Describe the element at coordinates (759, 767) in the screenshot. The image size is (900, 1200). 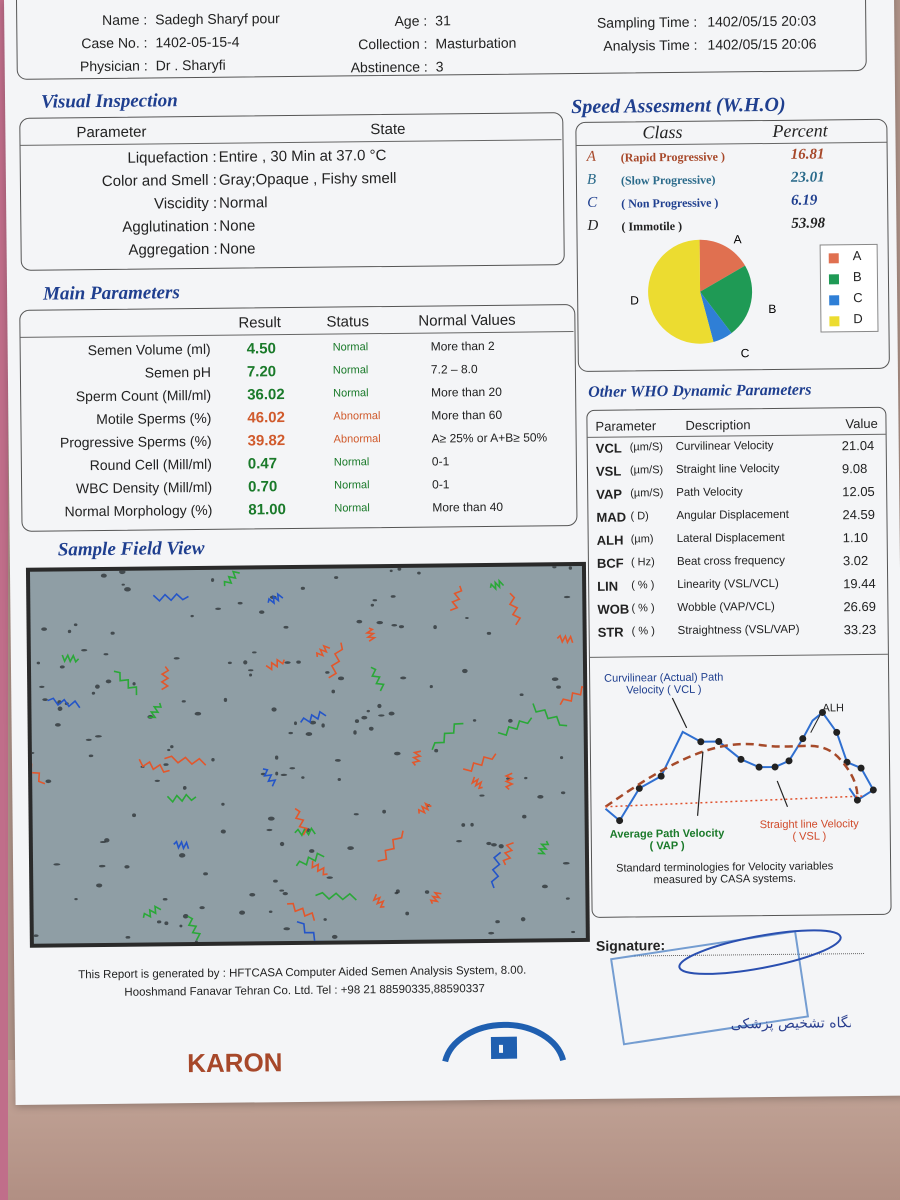
I see `vcl-point` at that location.